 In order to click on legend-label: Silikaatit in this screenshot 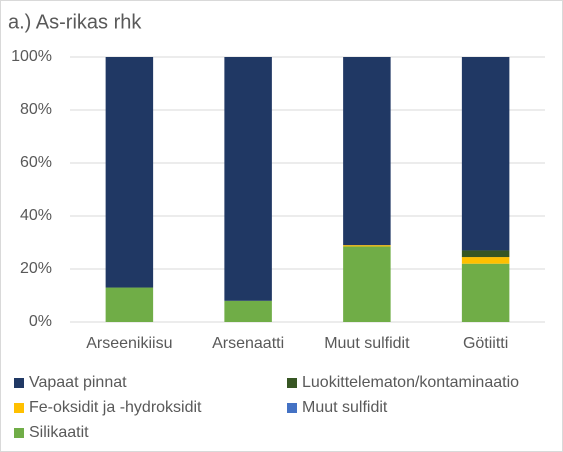, I will do `click(59, 432)`.